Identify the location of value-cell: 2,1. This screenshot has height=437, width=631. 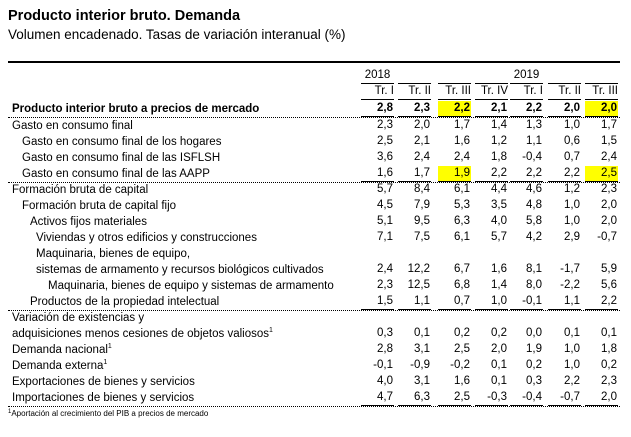
(414, 141).